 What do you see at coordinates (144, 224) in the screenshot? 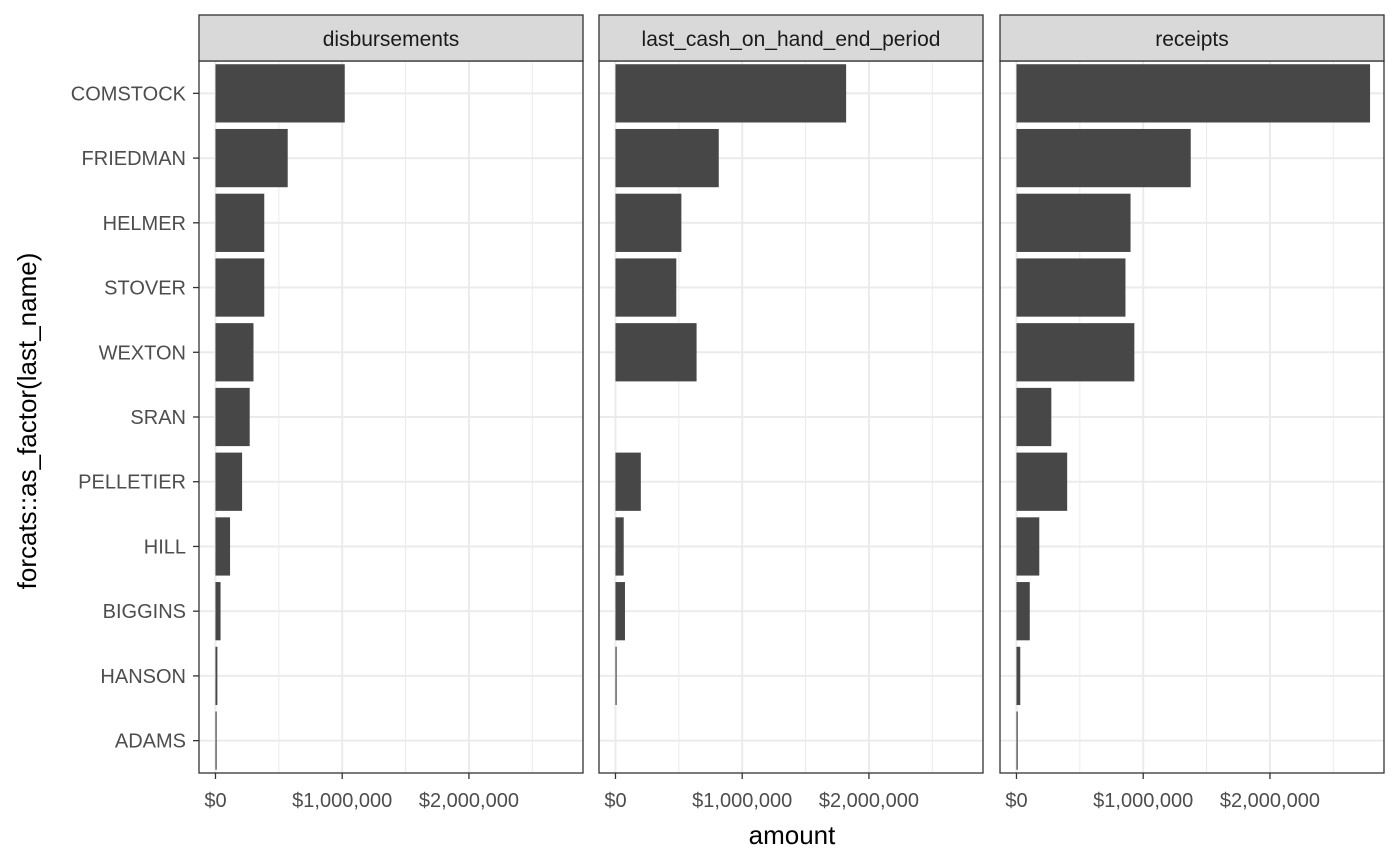
I see `y-tick-label-helmer: HELMER` at bounding box center [144, 224].